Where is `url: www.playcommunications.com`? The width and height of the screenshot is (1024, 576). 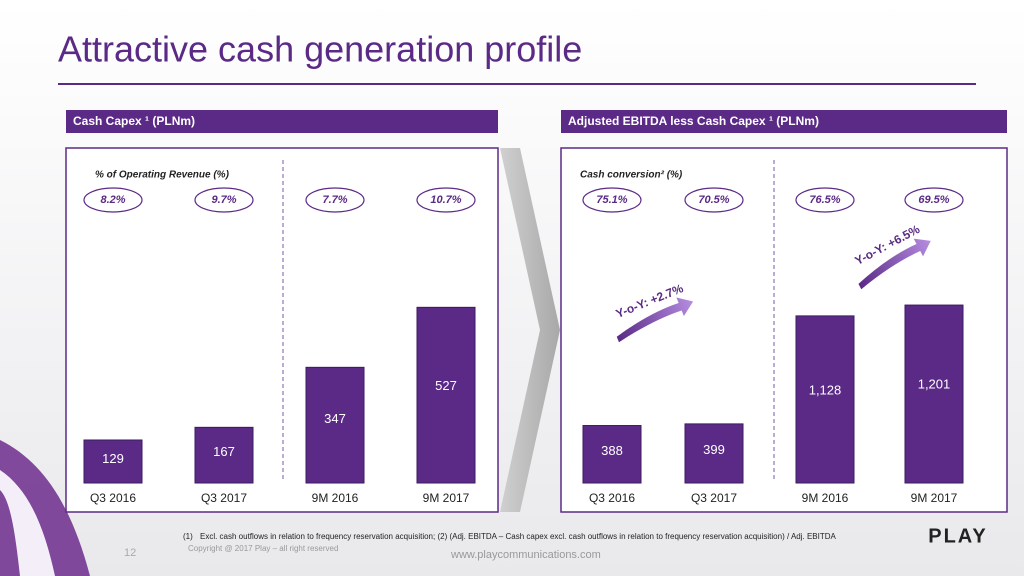 url: www.playcommunications.com is located at coordinates (525, 555).